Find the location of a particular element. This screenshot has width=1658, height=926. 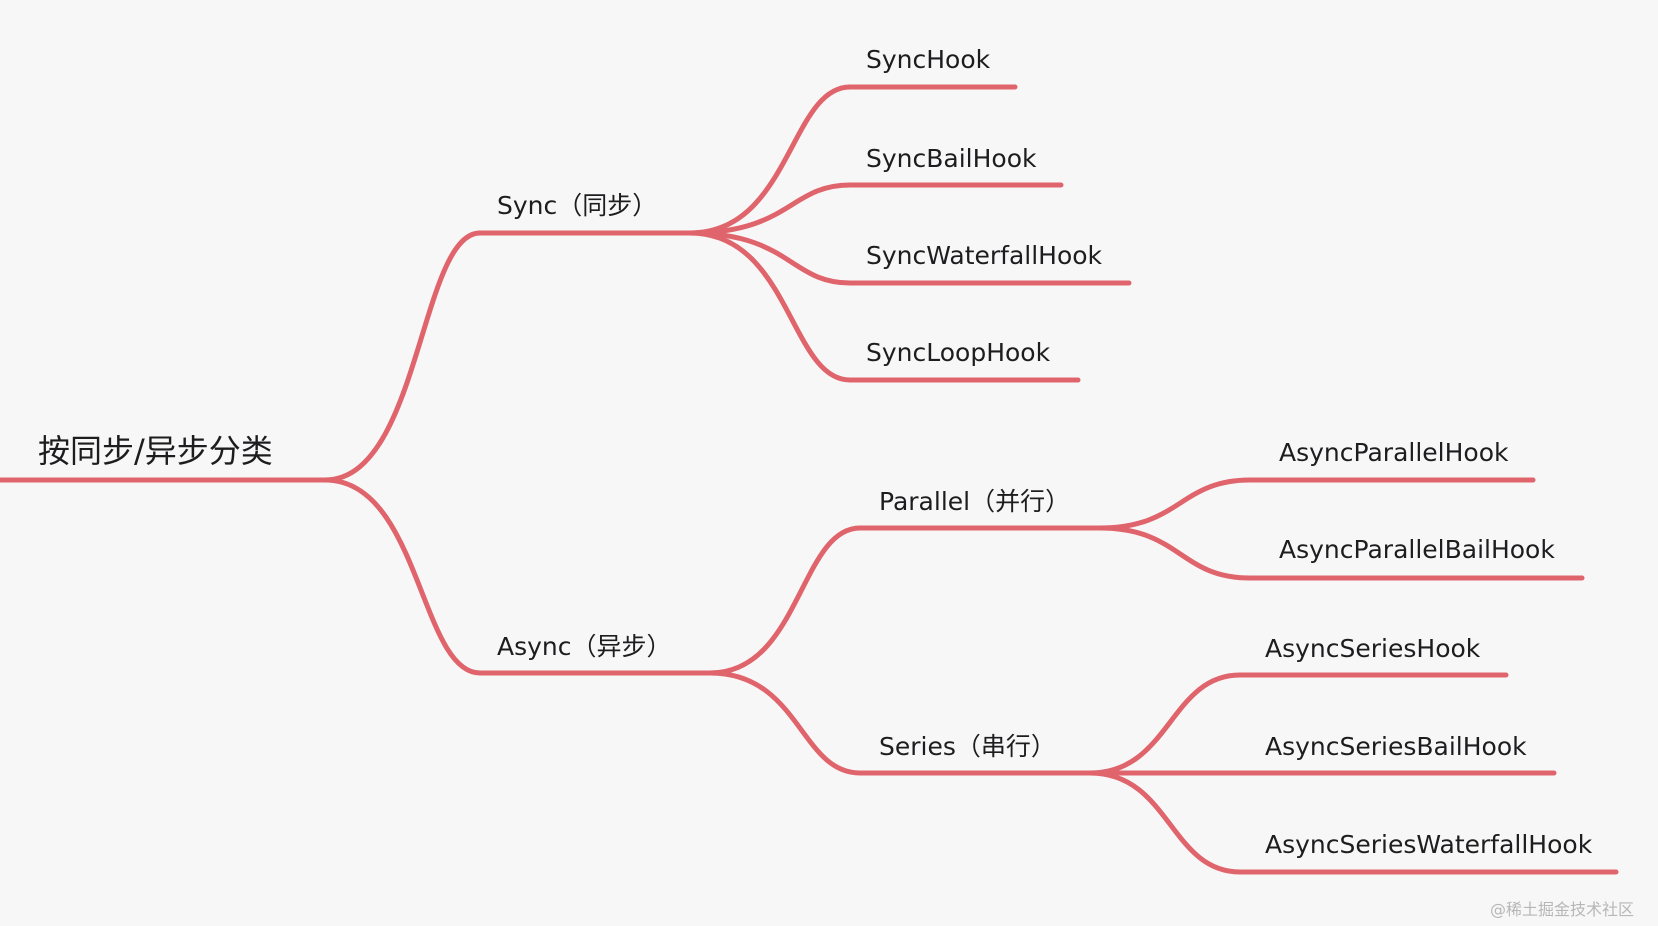

series-label: Series（串行） is located at coordinates (967, 746).